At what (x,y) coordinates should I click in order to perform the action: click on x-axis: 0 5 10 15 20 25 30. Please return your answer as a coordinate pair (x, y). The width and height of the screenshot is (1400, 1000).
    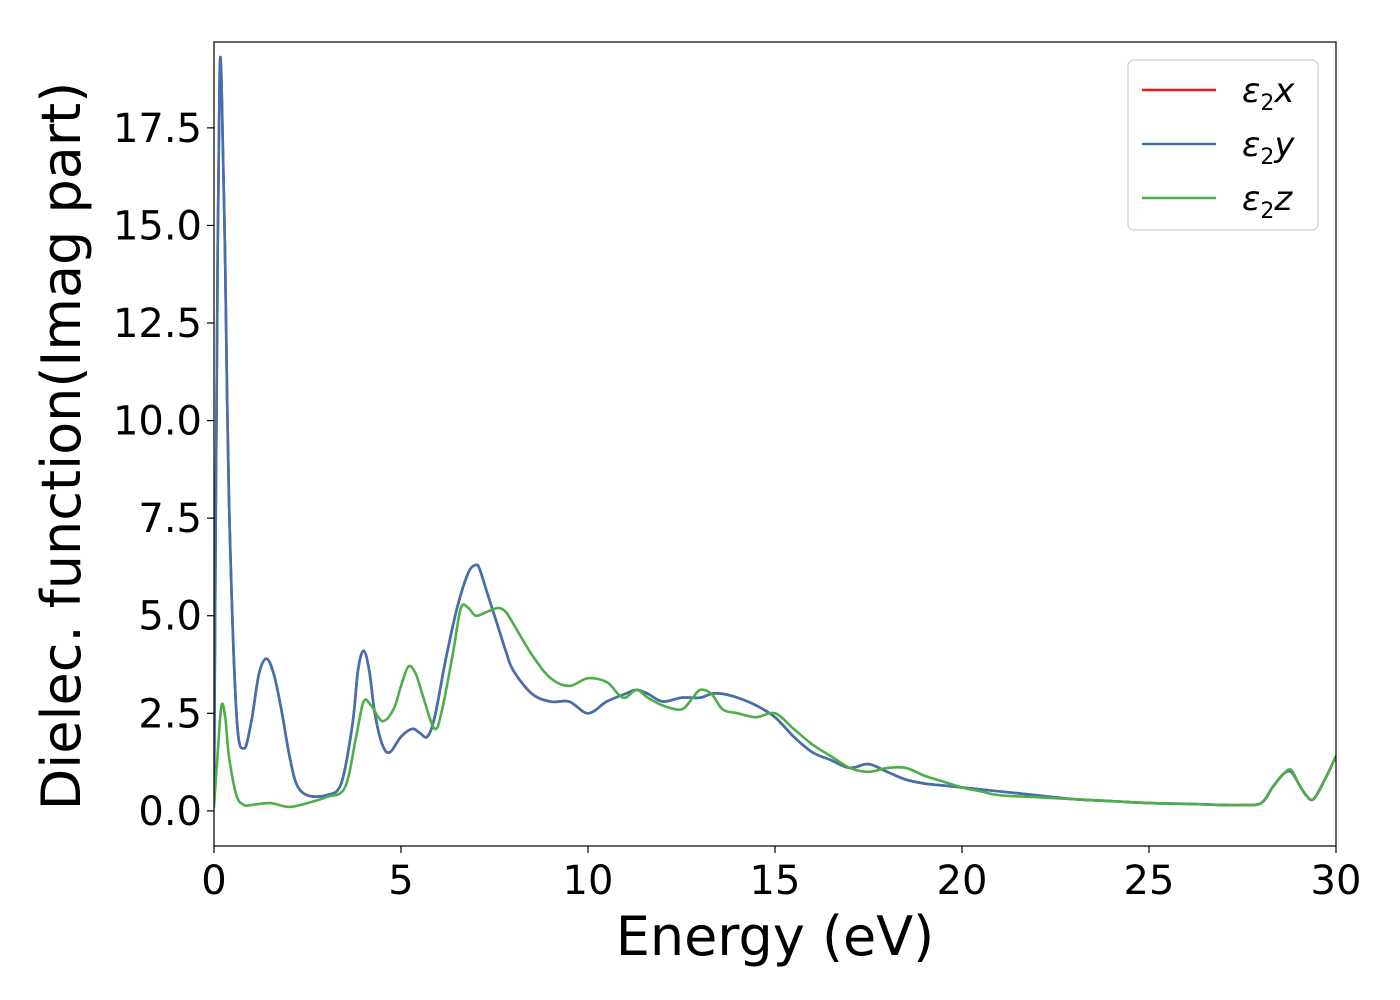
    Looking at the image, I should click on (781, 875).